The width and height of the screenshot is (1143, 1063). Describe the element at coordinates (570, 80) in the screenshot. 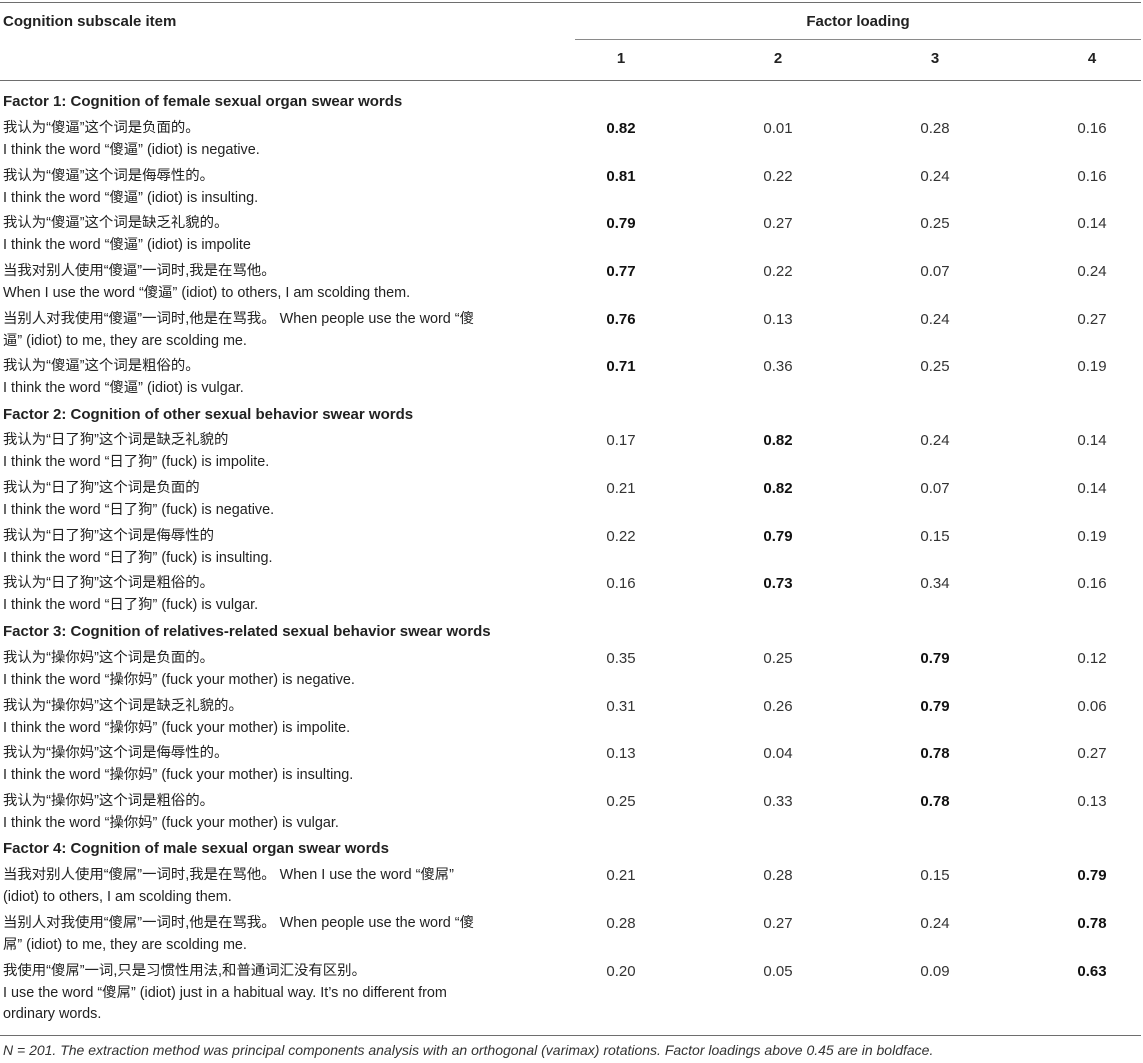

I see `header-bottom-rule` at that location.